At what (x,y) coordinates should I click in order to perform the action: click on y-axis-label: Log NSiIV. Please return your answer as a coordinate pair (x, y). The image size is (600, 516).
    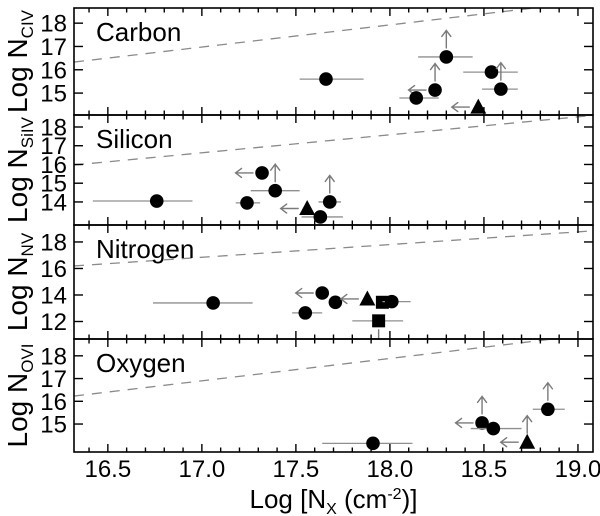
    Looking at the image, I should click on (19, 169).